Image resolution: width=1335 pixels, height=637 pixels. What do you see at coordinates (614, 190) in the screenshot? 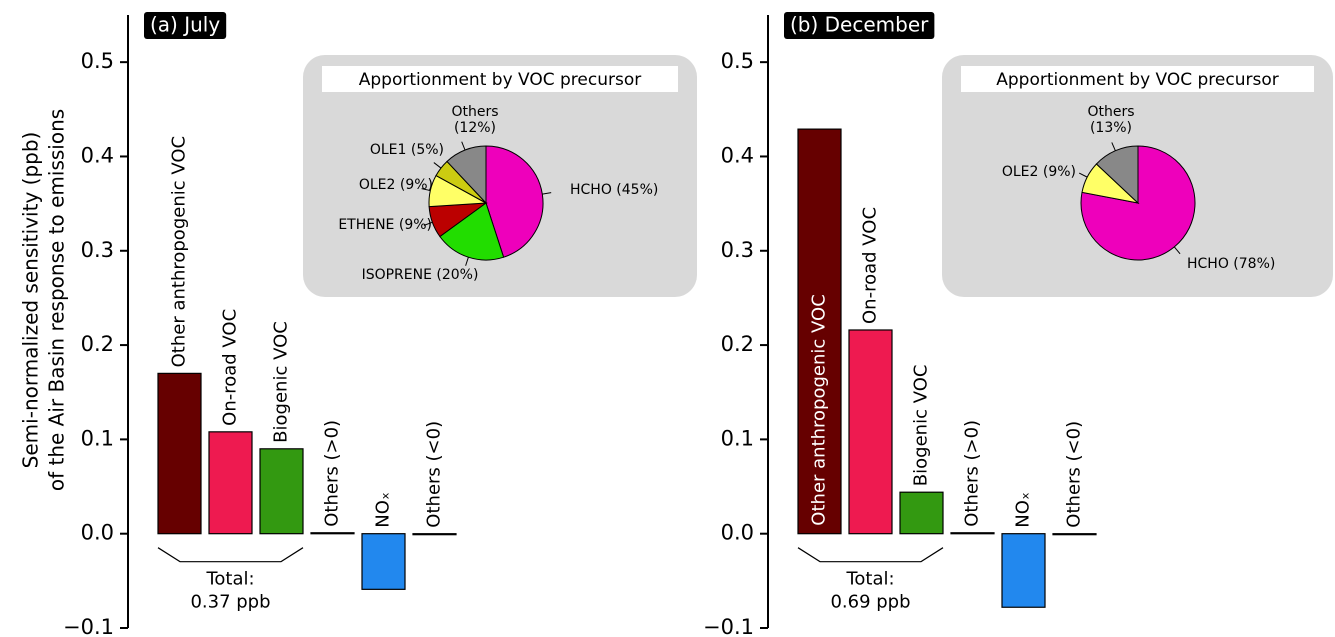
I see `pie-label: HCHO (45%)` at bounding box center [614, 190].